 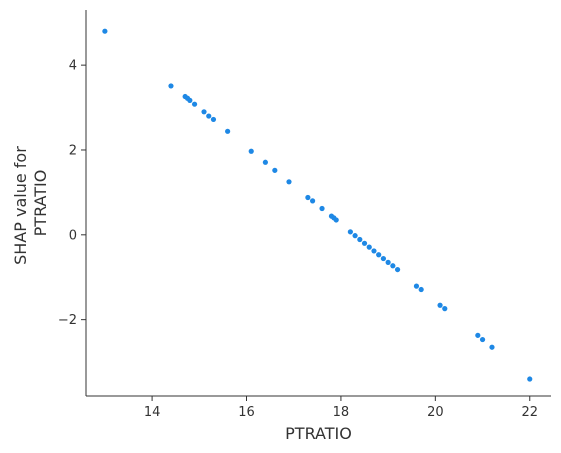 What do you see at coordinates (20, 205) in the screenshot?
I see `y-axis-title-line-1: SHAP value for` at bounding box center [20, 205].